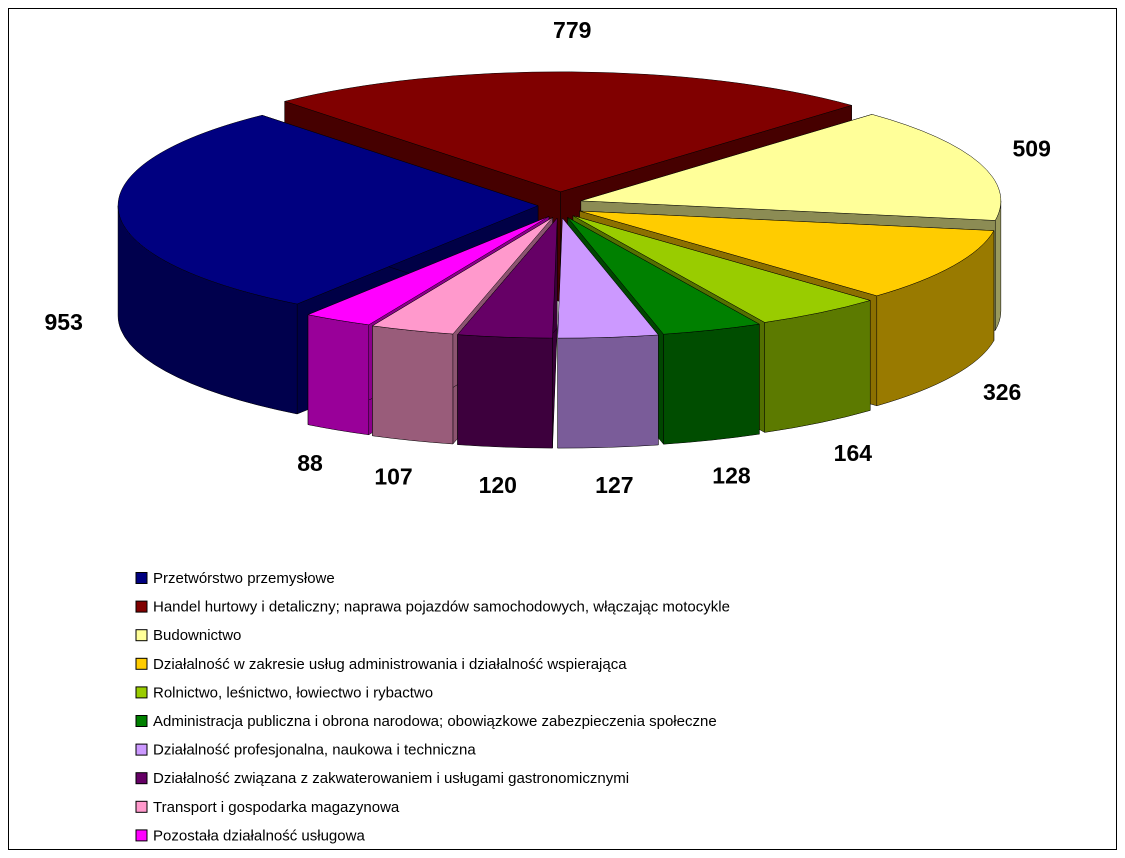  I want to click on data-label: 779, so click(572, 30).